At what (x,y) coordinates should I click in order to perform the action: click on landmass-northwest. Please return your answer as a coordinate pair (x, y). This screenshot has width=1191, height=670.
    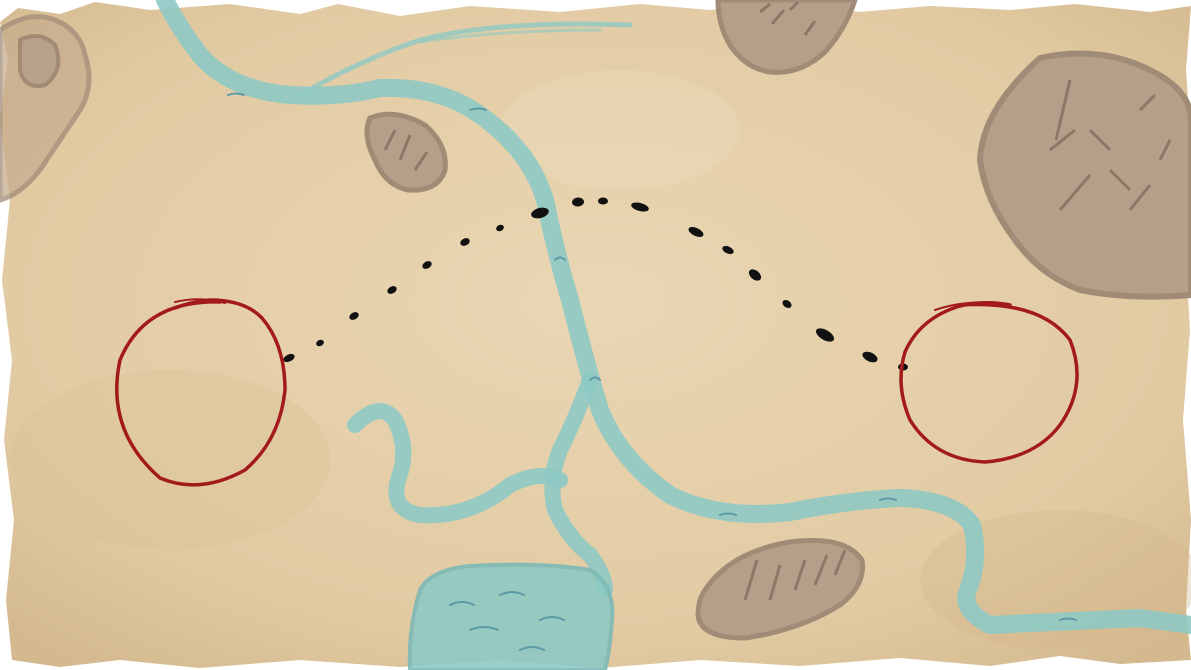
    Looking at the image, I should click on (46, 108).